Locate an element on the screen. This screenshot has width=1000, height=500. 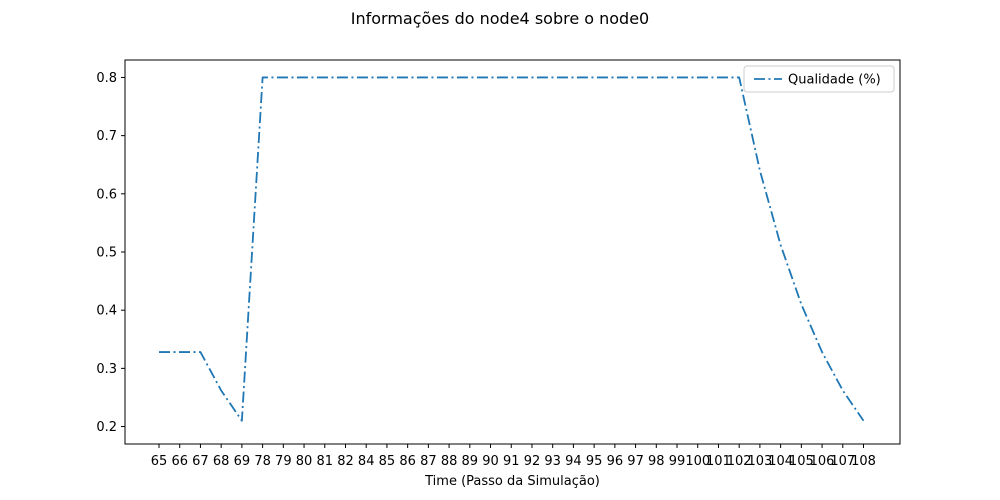
x-tick-label: 84 is located at coordinates (366, 461).